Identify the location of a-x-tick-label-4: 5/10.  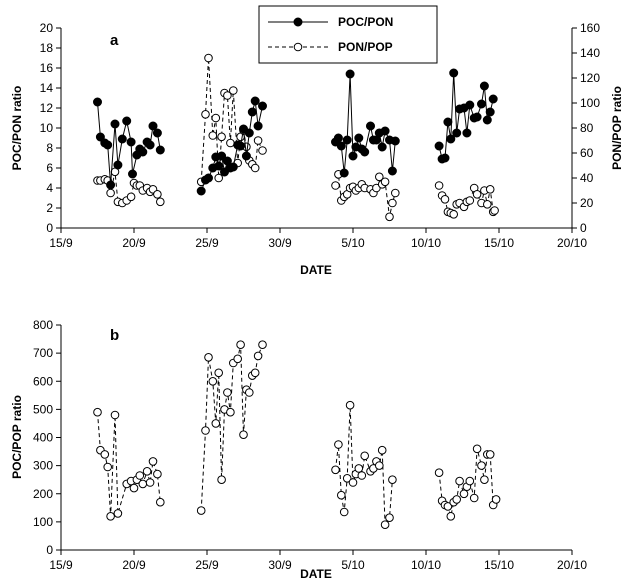
(353, 243).